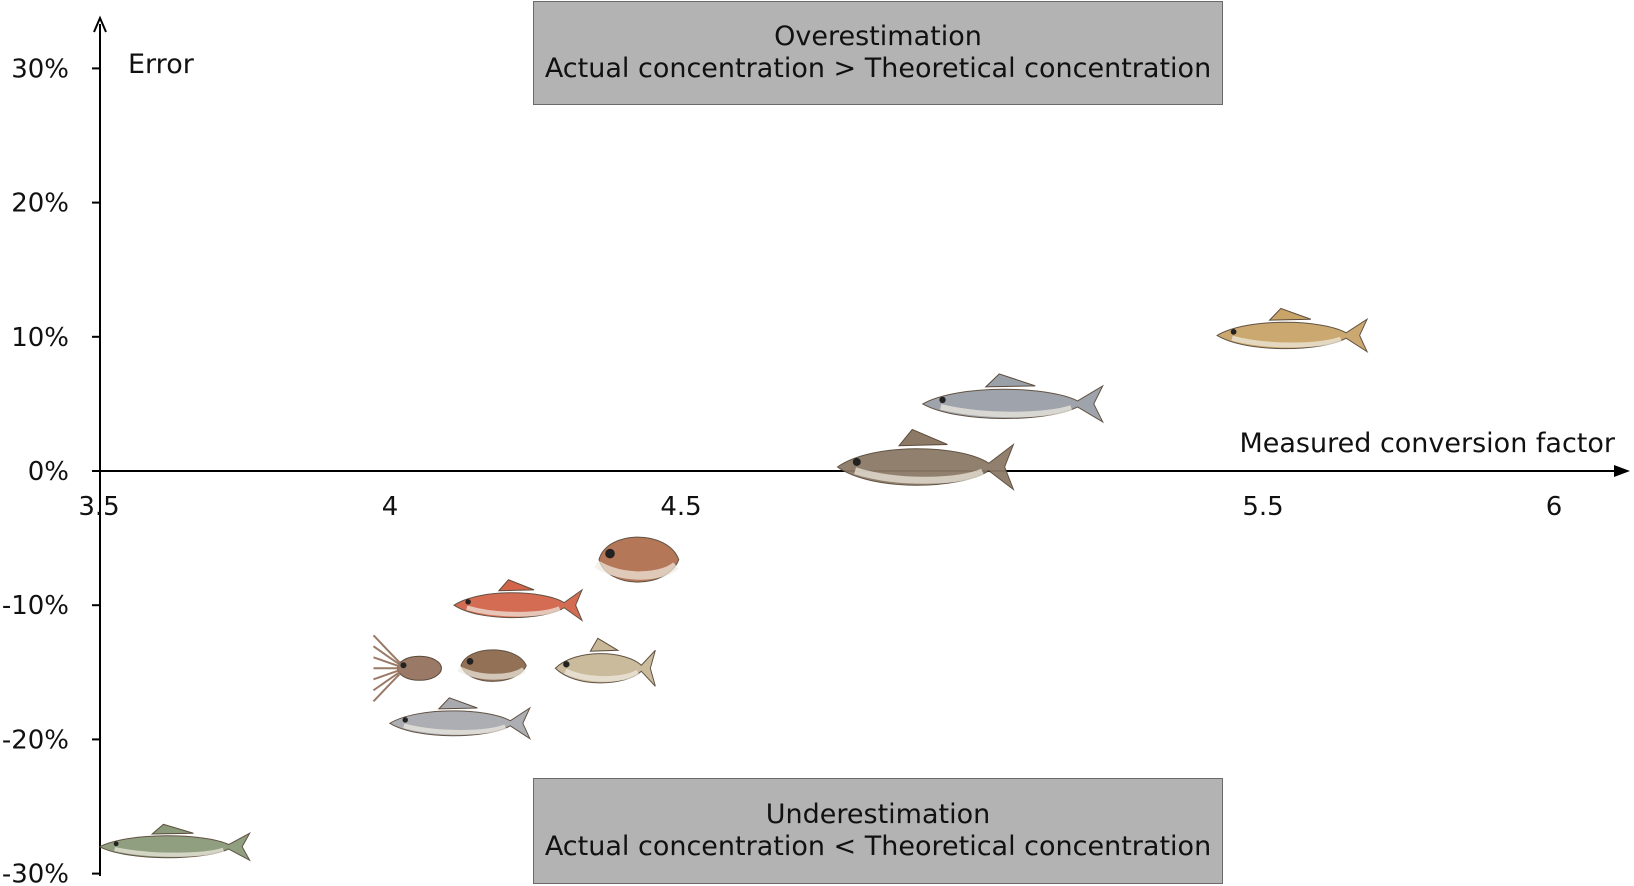 This screenshot has width=1634, height=886. Describe the element at coordinates (1427, 443) in the screenshot. I see `x-axis-label: Measured conversion factor` at that location.